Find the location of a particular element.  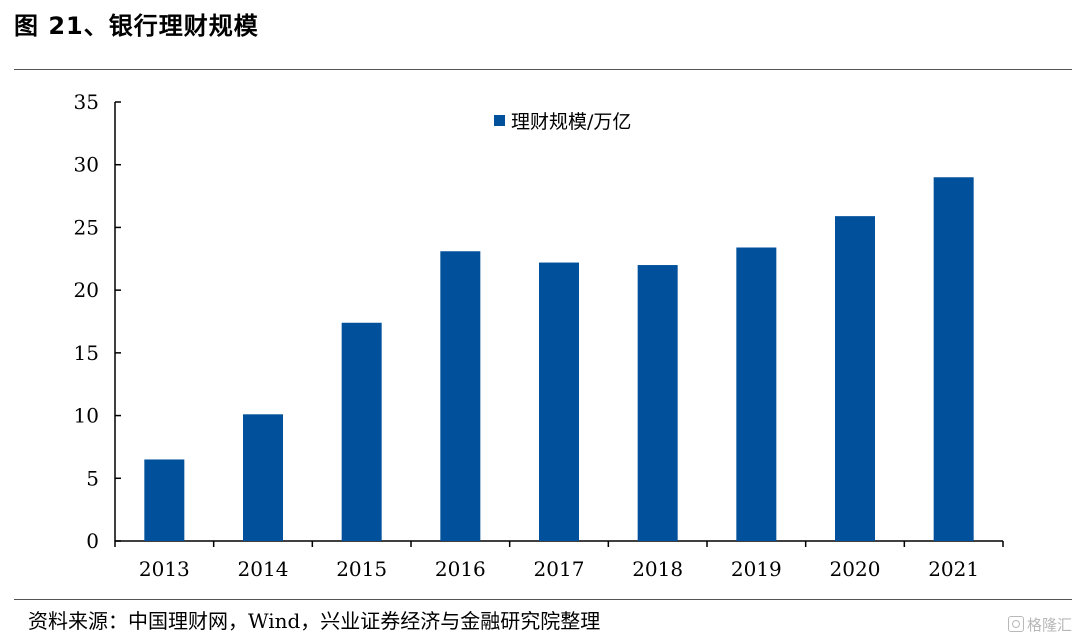

y-tick-label: 35 is located at coordinates (86, 102).